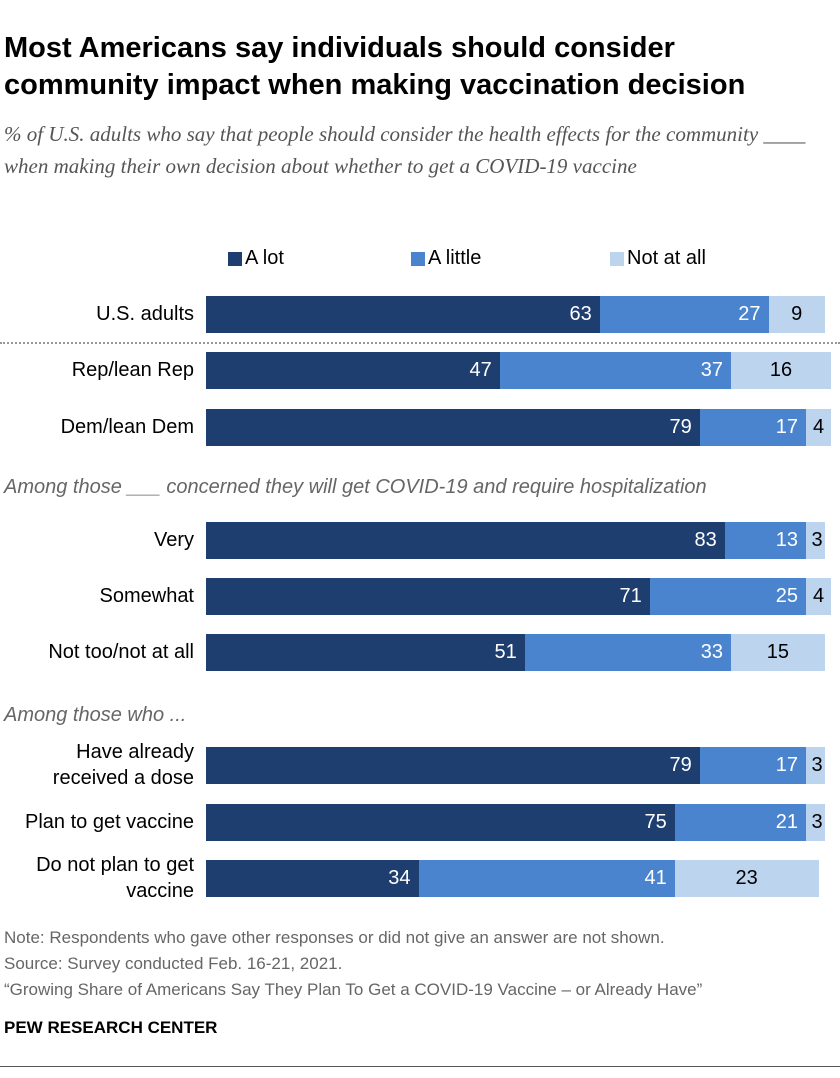  I want to click on data-label: 75, so click(655, 822).